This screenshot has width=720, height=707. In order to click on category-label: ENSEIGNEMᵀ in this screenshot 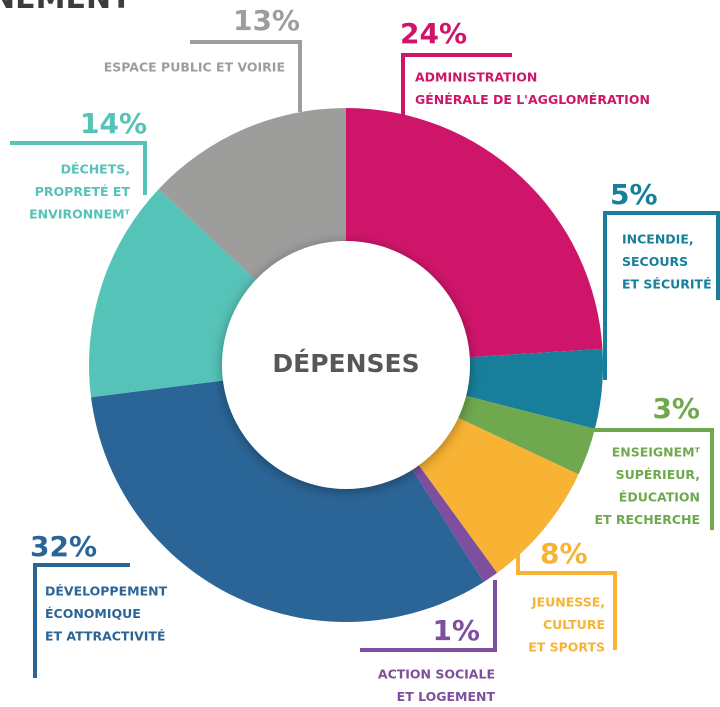, I will do `click(656, 452)`.